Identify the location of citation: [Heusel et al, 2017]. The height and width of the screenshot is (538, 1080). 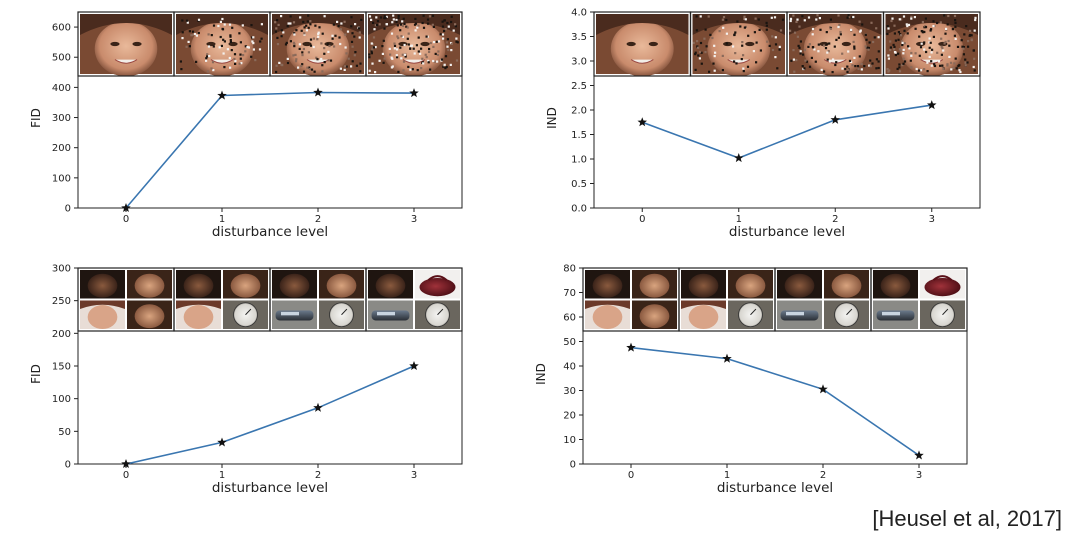
(967, 518).